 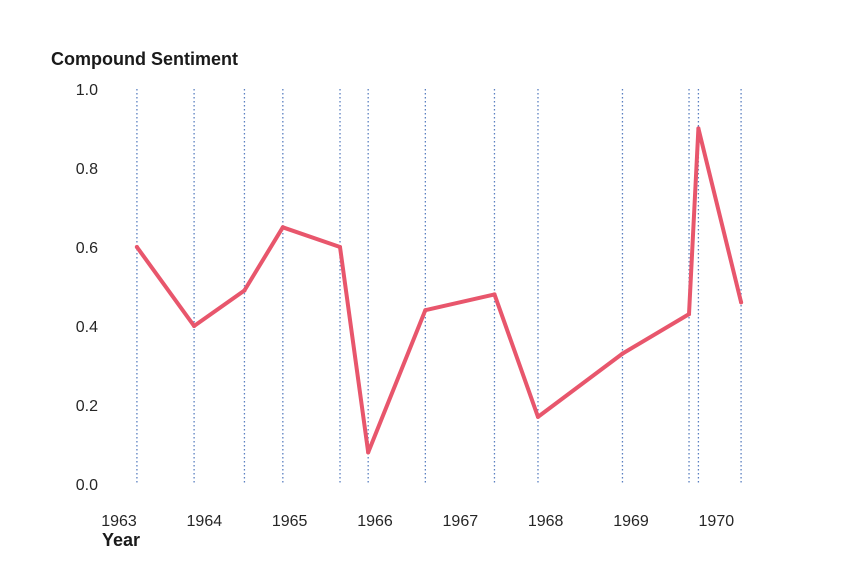 I want to click on y-tick-label: 0.0, so click(x=87, y=485).